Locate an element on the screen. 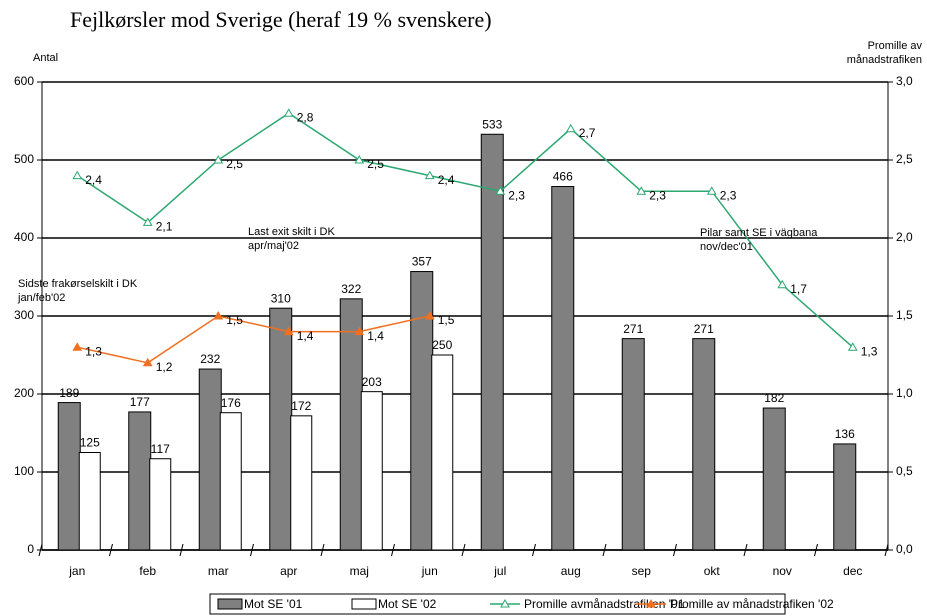  y2-tick-label: 1,0 is located at coordinates (904, 393).